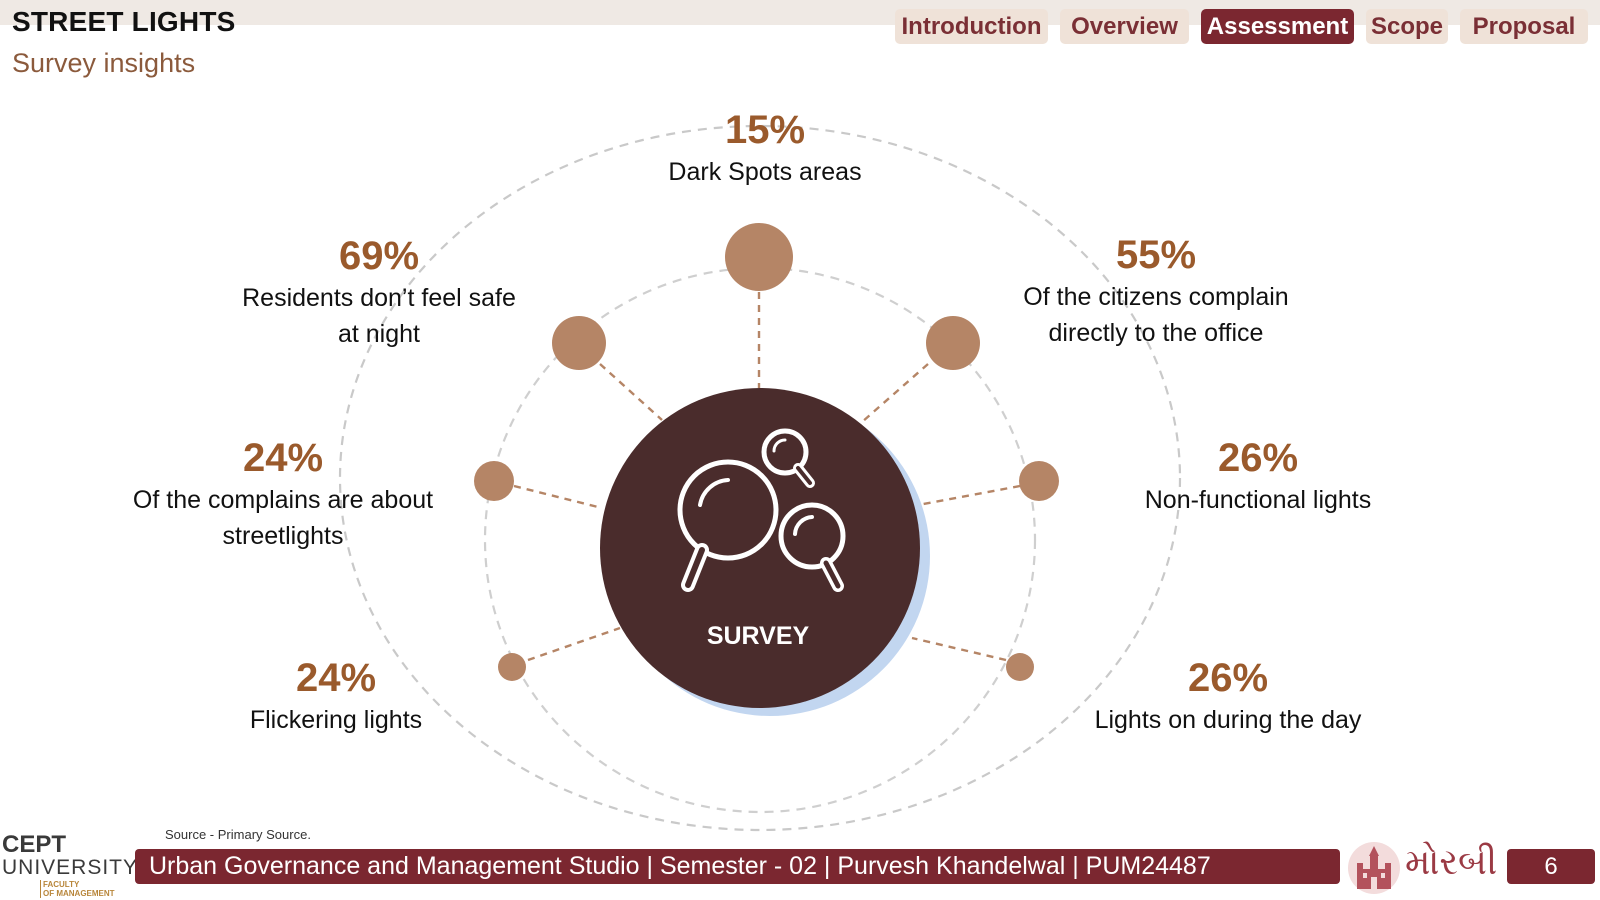 This screenshot has width=1600, height=900. I want to click on node-citizens-complain, so click(953, 343).